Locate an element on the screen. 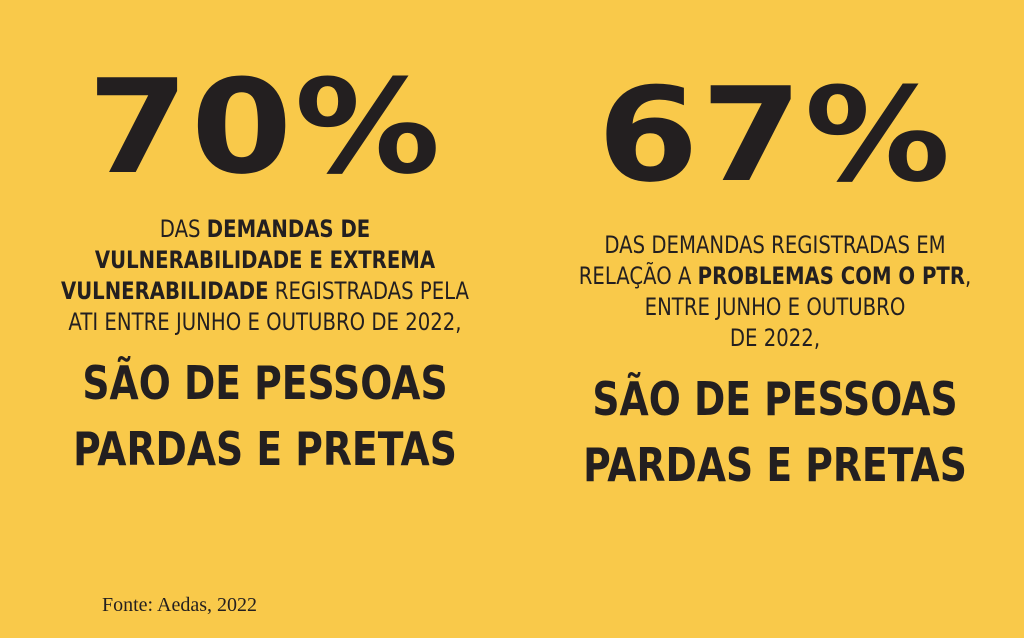 This screenshot has width=1024, height=638. source-caption: Fonte: Aedas, 2022 is located at coordinates (179, 605).